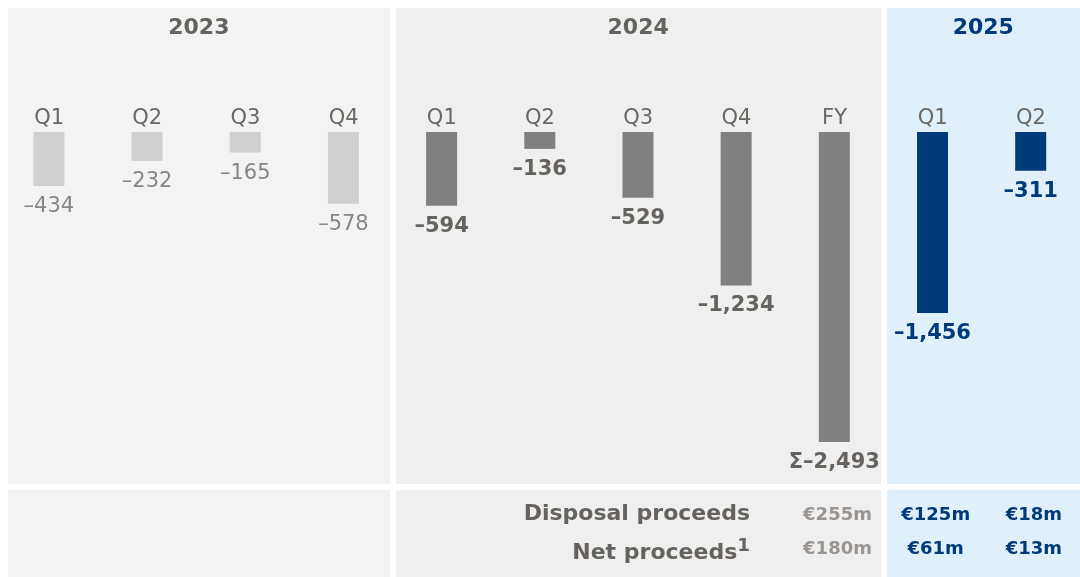 This screenshot has height=577, width=1080. I want to click on data-label: –165, so click(245, 171).